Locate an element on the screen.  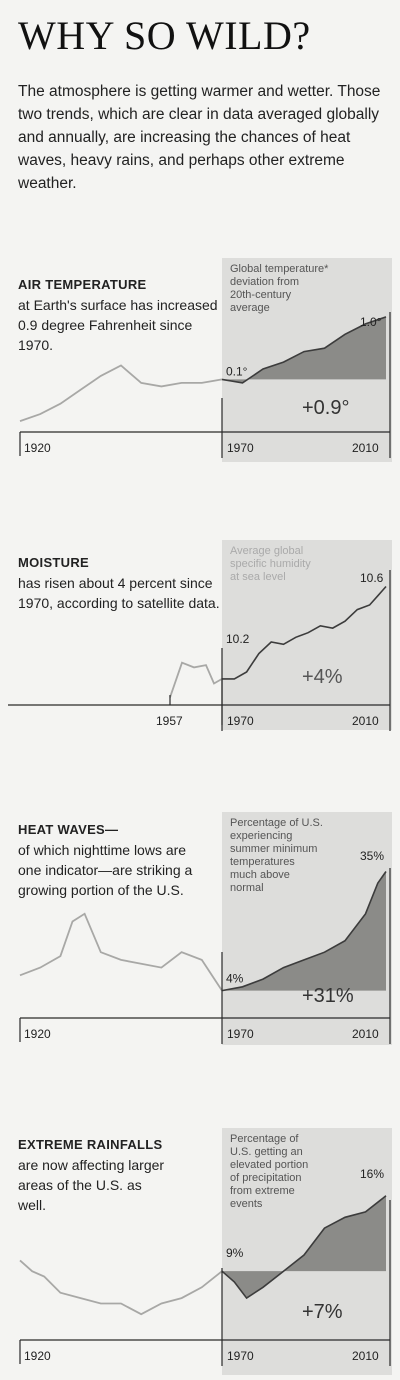
change-label: +31% is located at coordinates (328, 996).